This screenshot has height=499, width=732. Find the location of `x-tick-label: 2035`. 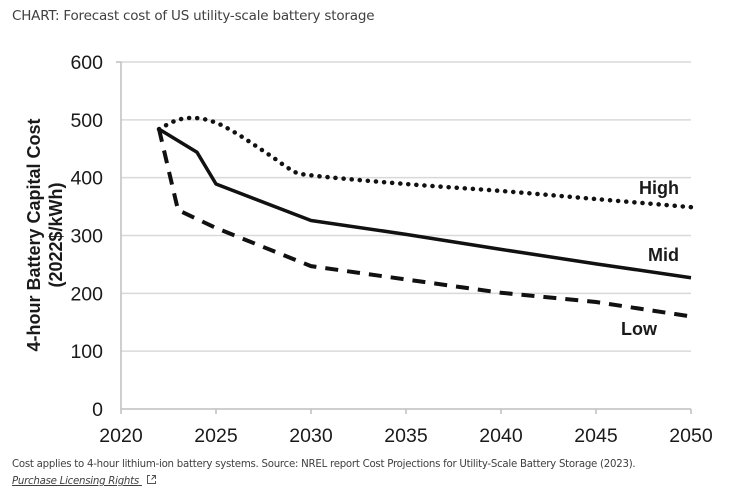

x-tick-label: 2035 is located at coordinates (406, 436).